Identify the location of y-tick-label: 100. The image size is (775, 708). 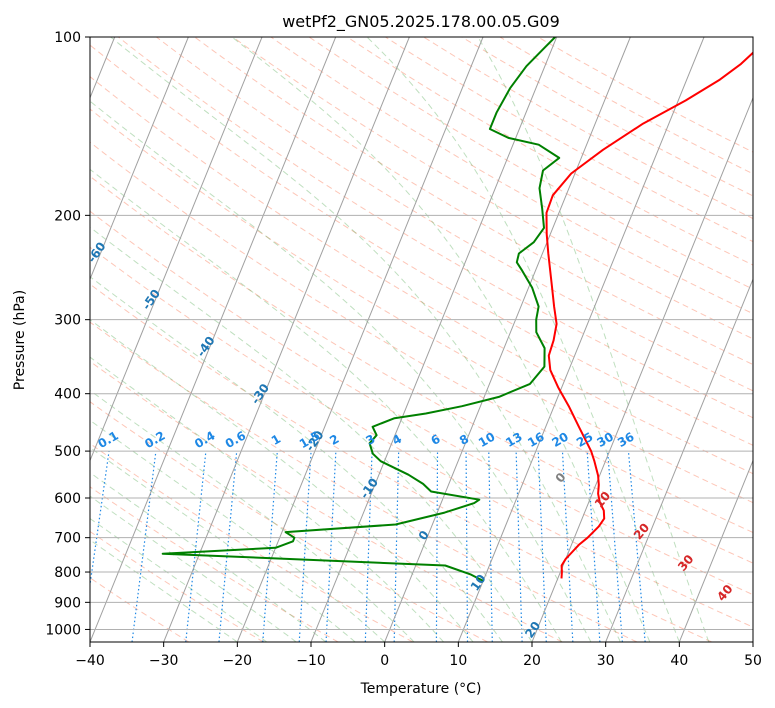
(67, 38).